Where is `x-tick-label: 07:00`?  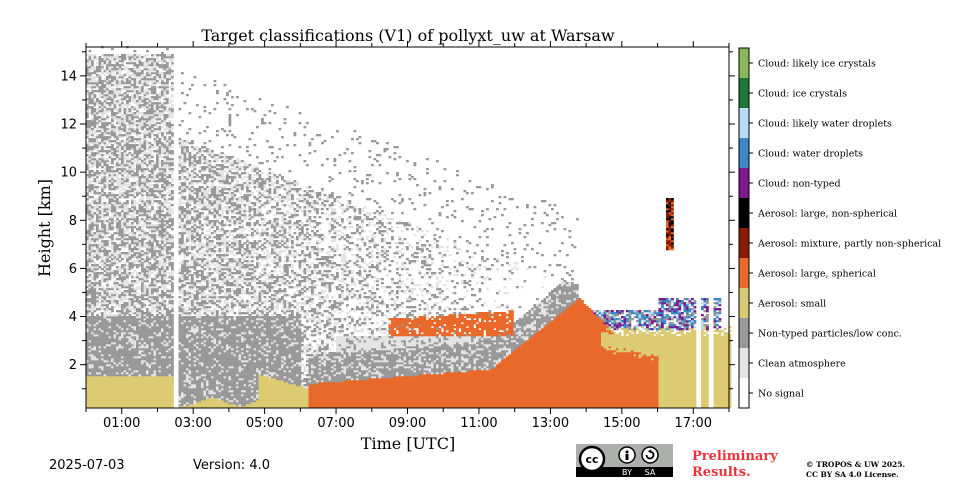 x-tick-label: 07:00 is located at coordinates (335, 423).